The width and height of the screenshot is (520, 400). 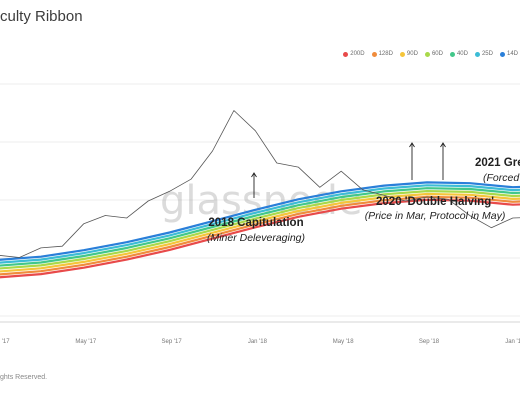 I want to click on x-tick-label: Jan '17, so click(x=5, y=342).